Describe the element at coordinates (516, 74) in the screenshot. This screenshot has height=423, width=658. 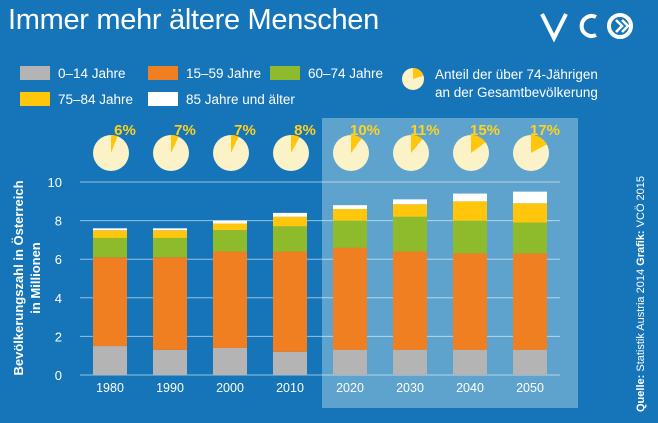
I see `pie-legend-line-1: Anteil der über 74-Jährigen` at that location.